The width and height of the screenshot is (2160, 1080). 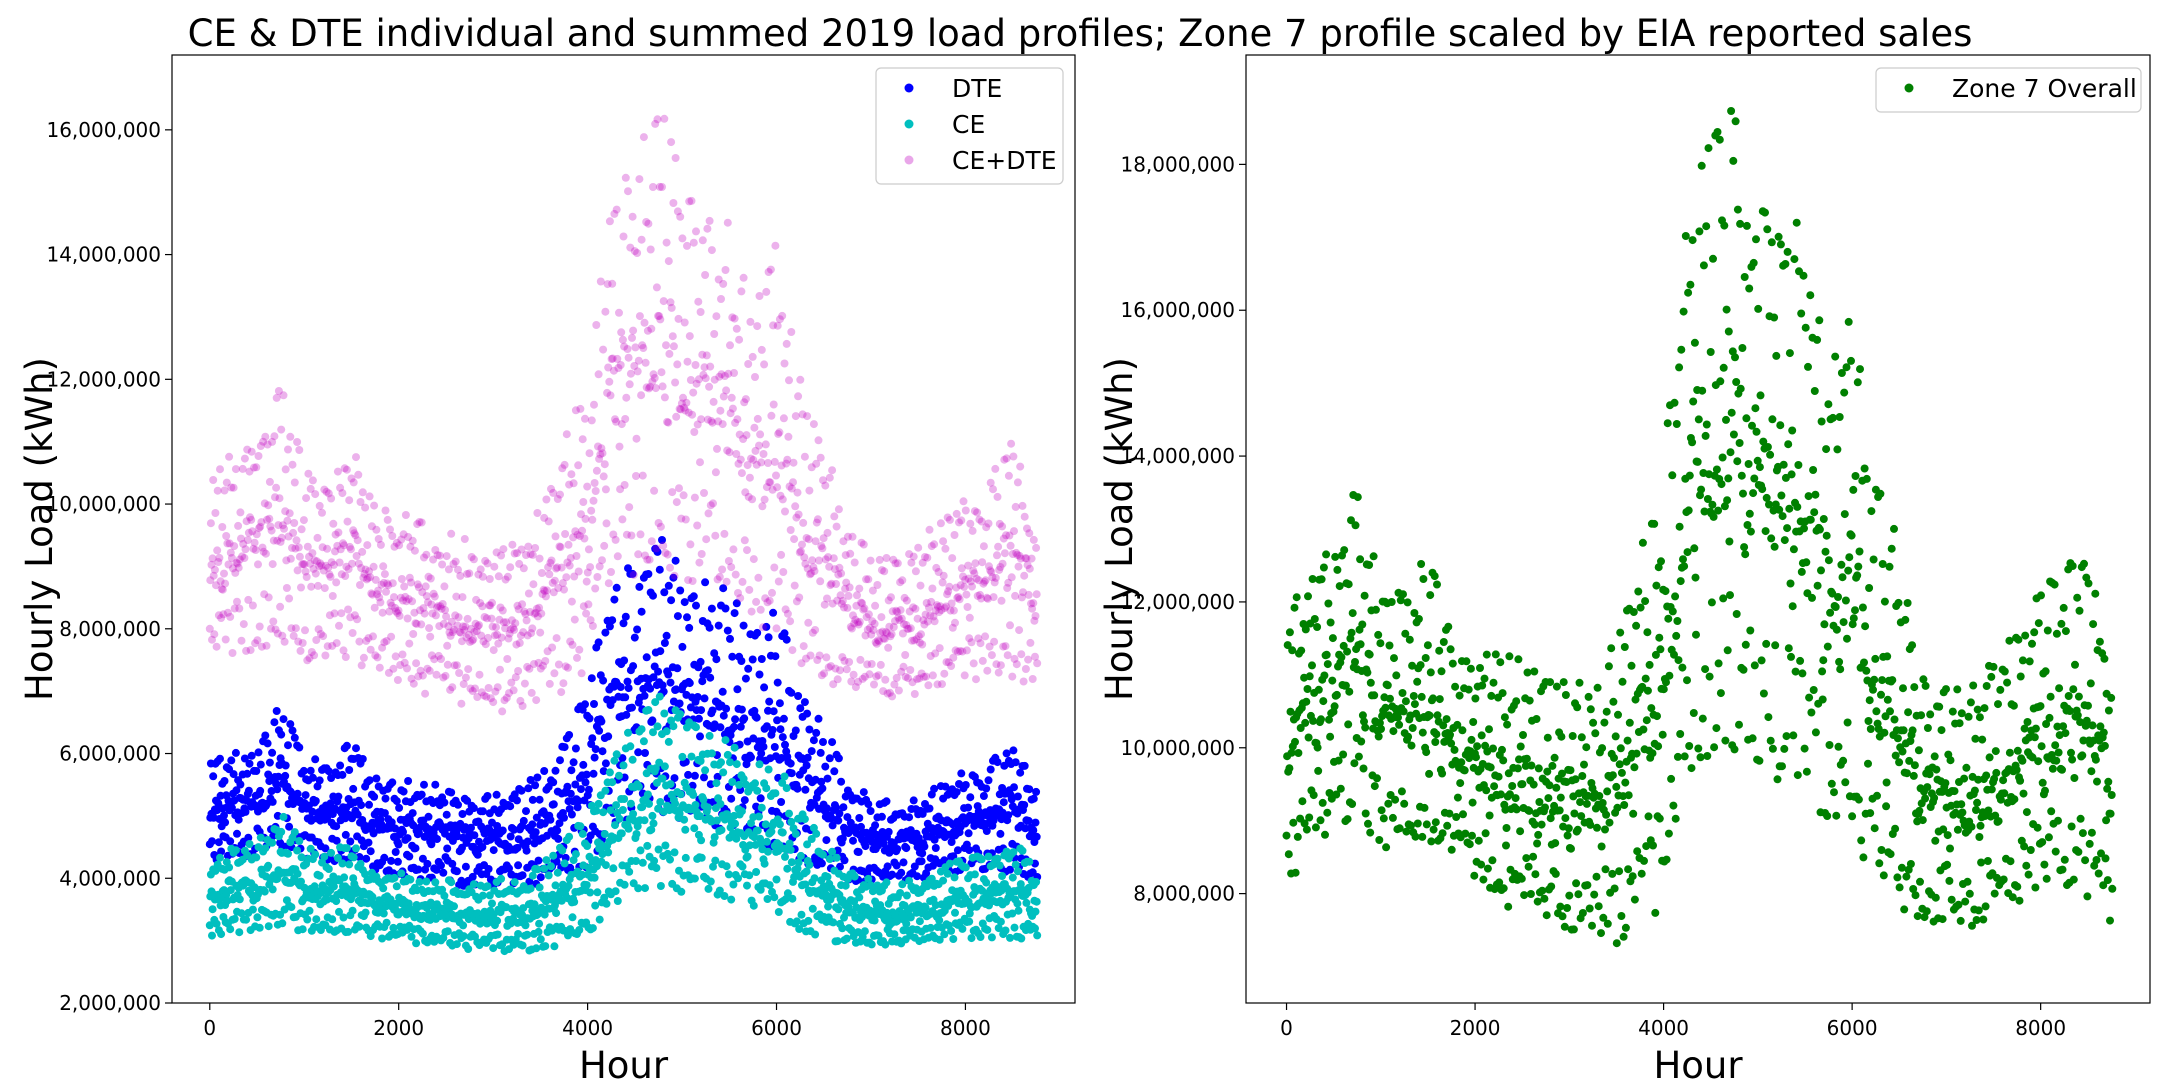 I want to click on y-tick-label: 10,000,000, so click(x=103, y=504).